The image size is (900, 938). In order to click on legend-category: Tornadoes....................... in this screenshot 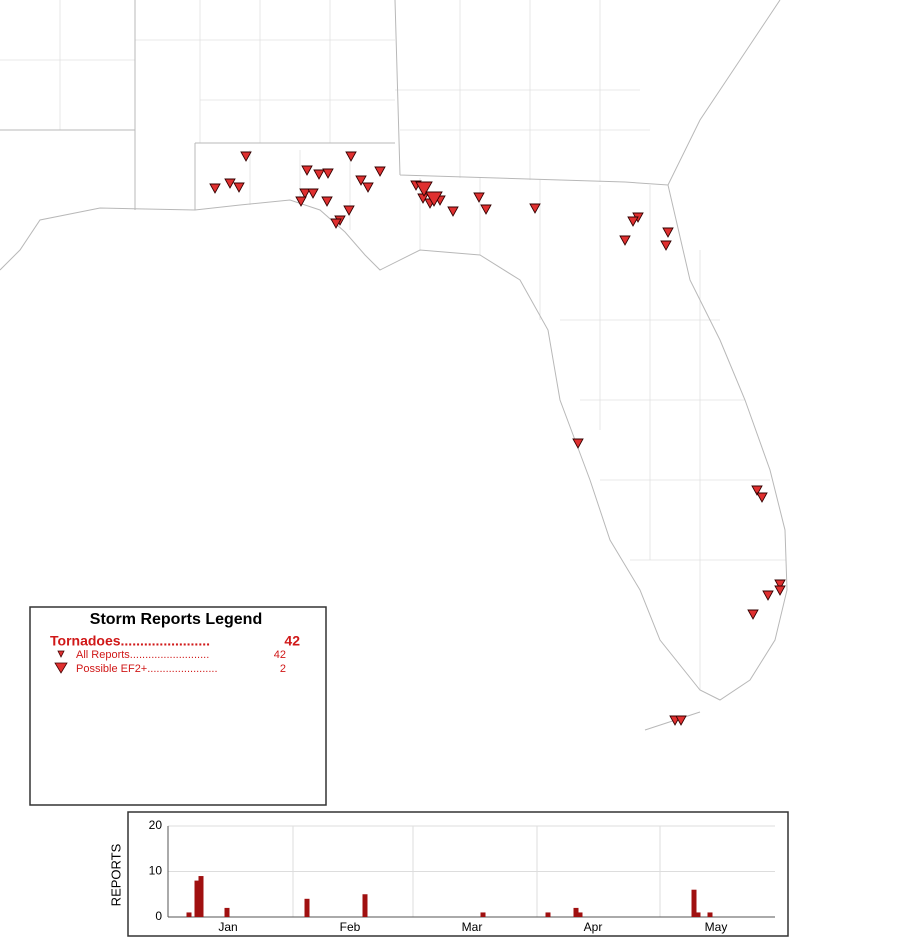, I will do `click(130, 641)`.